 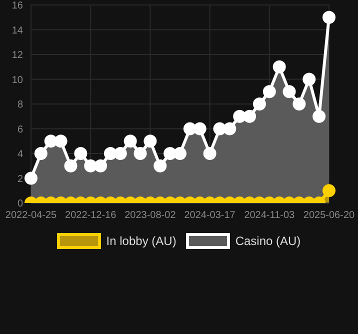 What do you see at coordinates (20, 179) in the screenshot?
I see `y-tick-label: 2` at bounding box center [20, 179].